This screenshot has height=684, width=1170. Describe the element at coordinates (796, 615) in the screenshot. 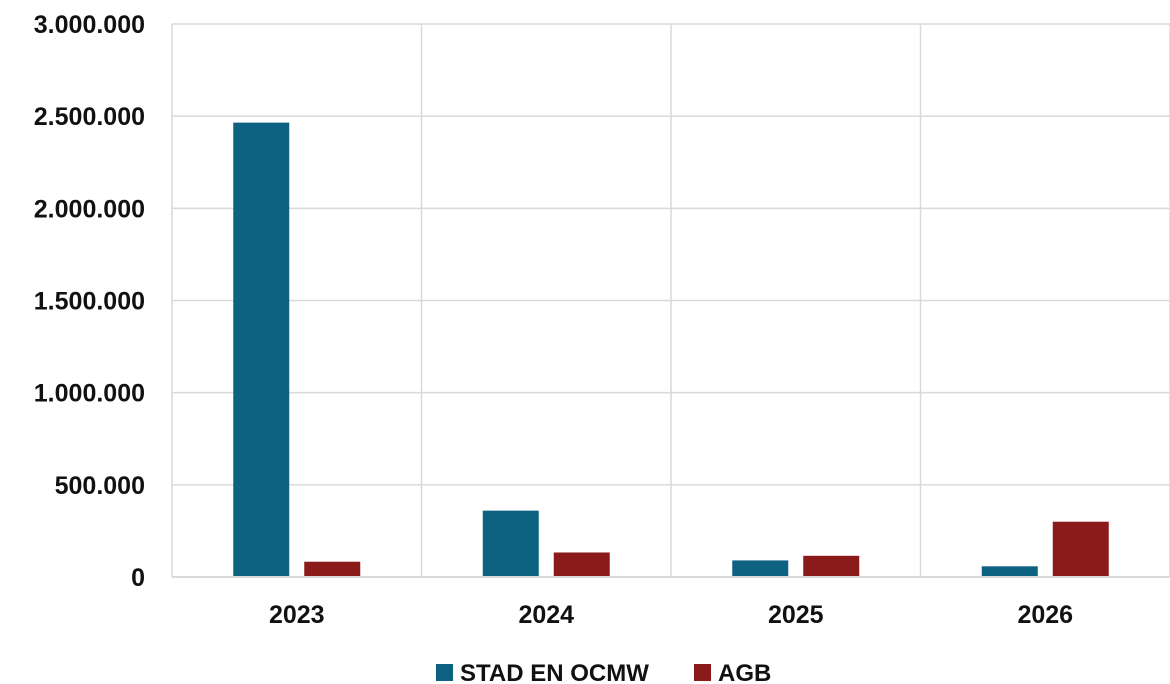

I see `x-tick-label: 2025` at that location.